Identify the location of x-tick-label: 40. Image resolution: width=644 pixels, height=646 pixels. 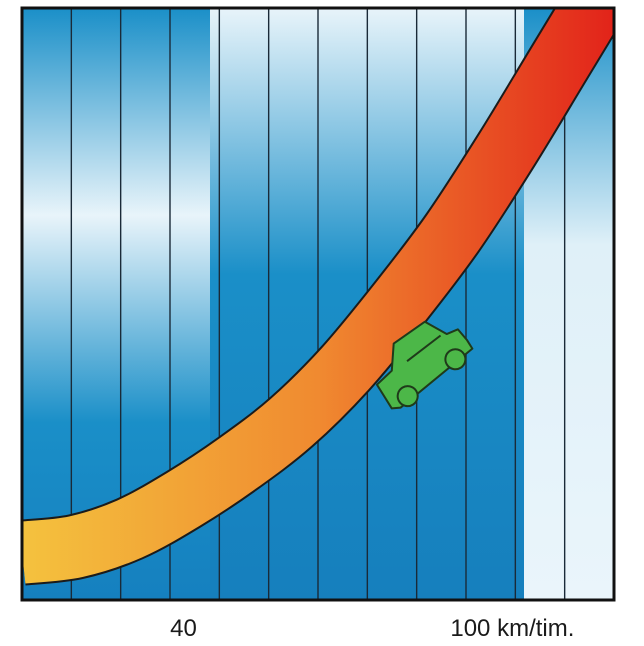
(183, 628).